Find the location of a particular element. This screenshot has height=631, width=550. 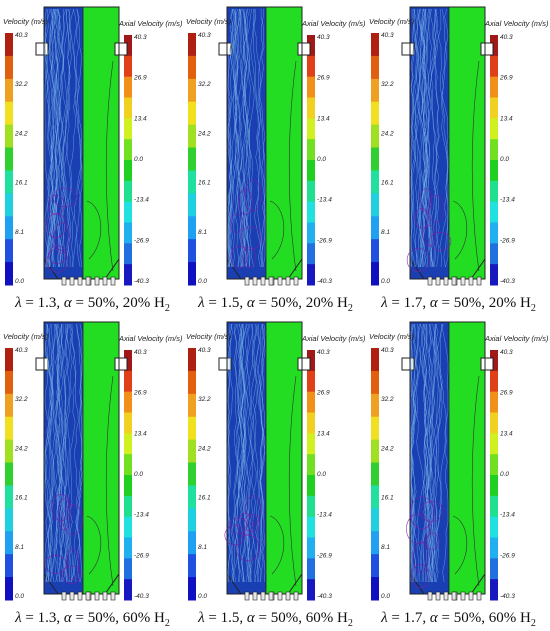

panel-caption: λ = 1.5, α = 50%, 60% H2 is located at coordinates (275, 619).